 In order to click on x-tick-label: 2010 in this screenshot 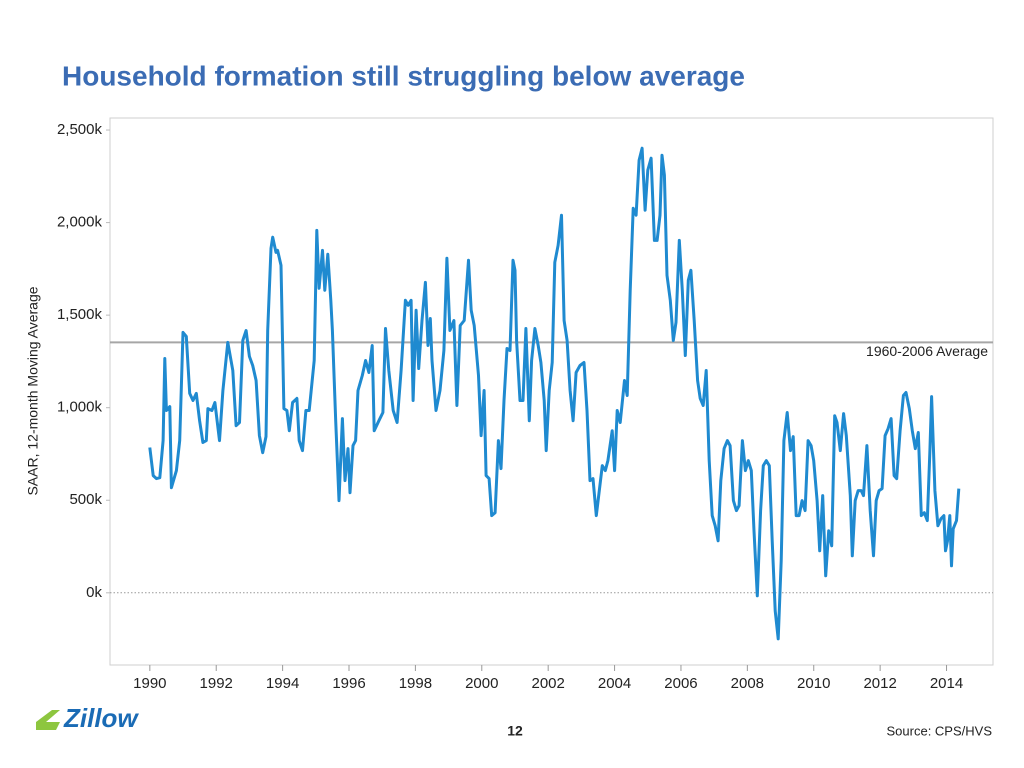, I will do `click(813, 683)`.